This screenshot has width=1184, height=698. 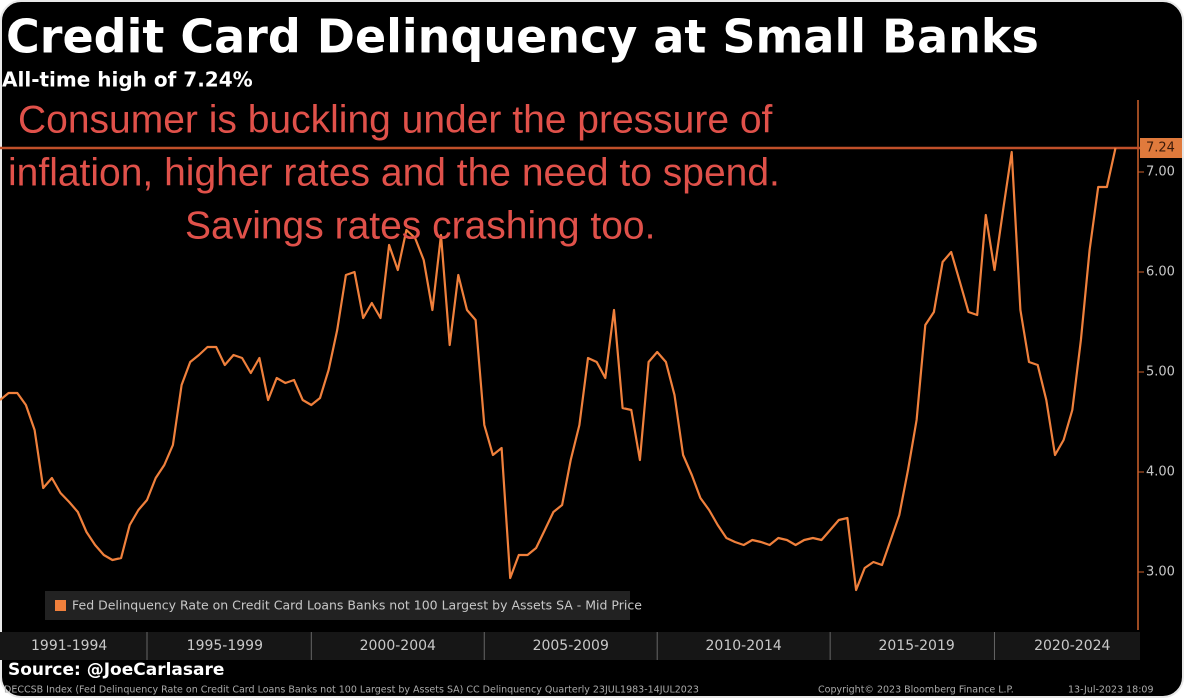 What do you see at coordinates (127, 80) in the screenshot?
I see `subtitle: All-time high of 7.24%` at bounding box center [127, 80].